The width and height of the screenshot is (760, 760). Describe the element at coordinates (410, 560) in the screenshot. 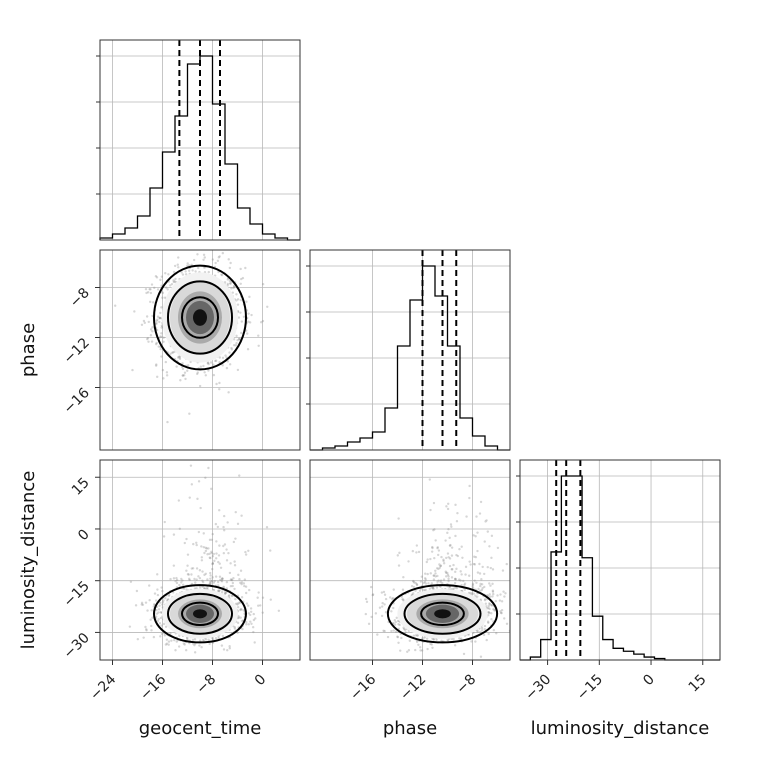

I see `panel-frame` at that location.